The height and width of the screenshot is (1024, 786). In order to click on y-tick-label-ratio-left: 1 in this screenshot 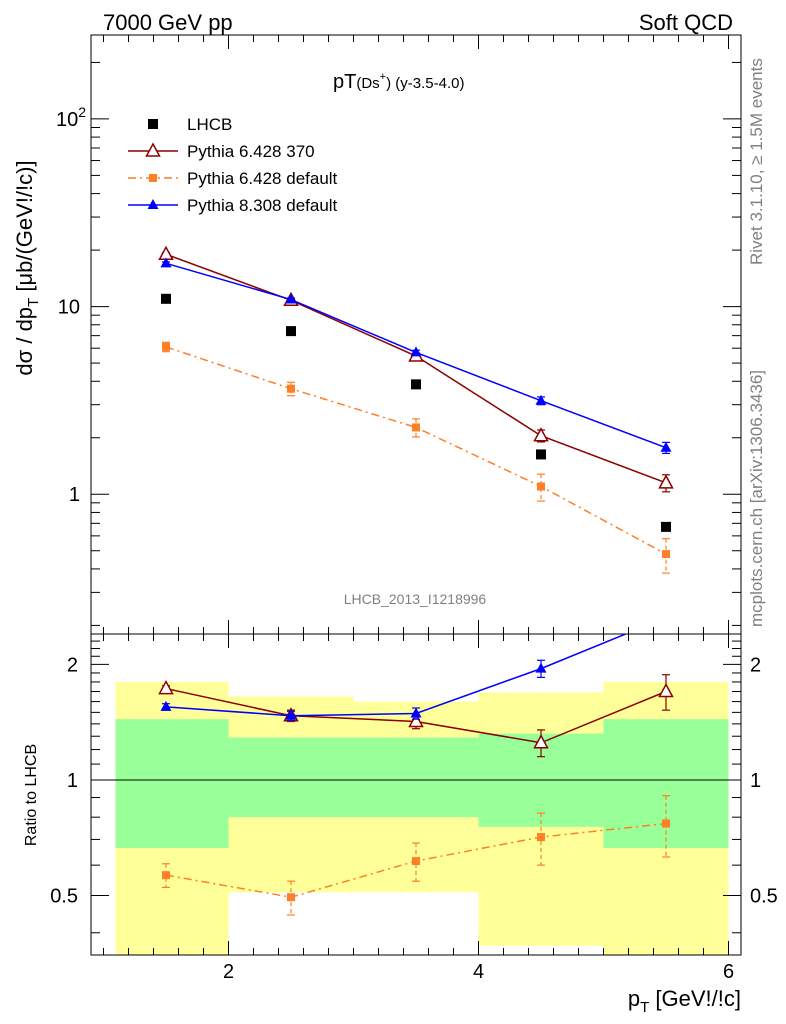, I will do `click(72, 781)`.